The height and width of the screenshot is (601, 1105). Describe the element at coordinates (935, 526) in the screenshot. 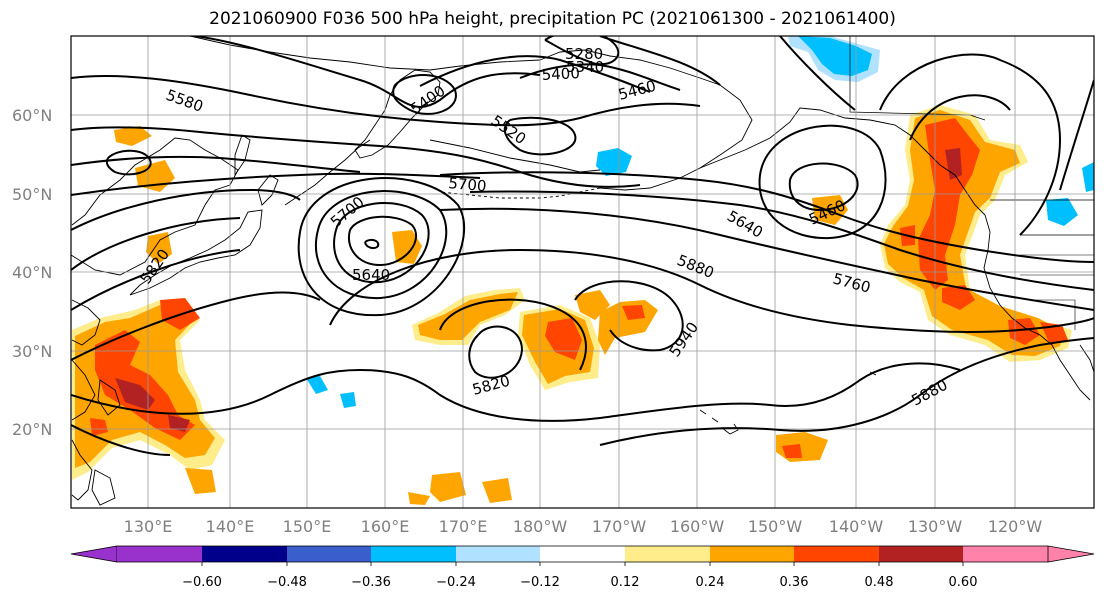

I see `lon-label: 130°W` at that location.